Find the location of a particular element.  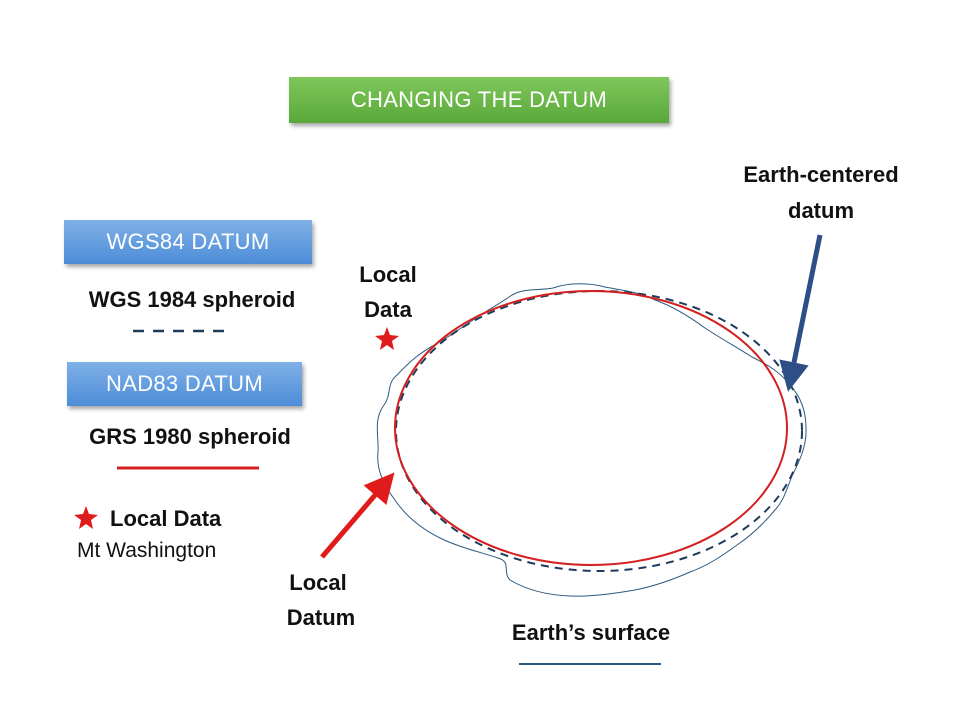

nad83-datum-banner: NAD83 DATUM is located at coordinates (184, 384).